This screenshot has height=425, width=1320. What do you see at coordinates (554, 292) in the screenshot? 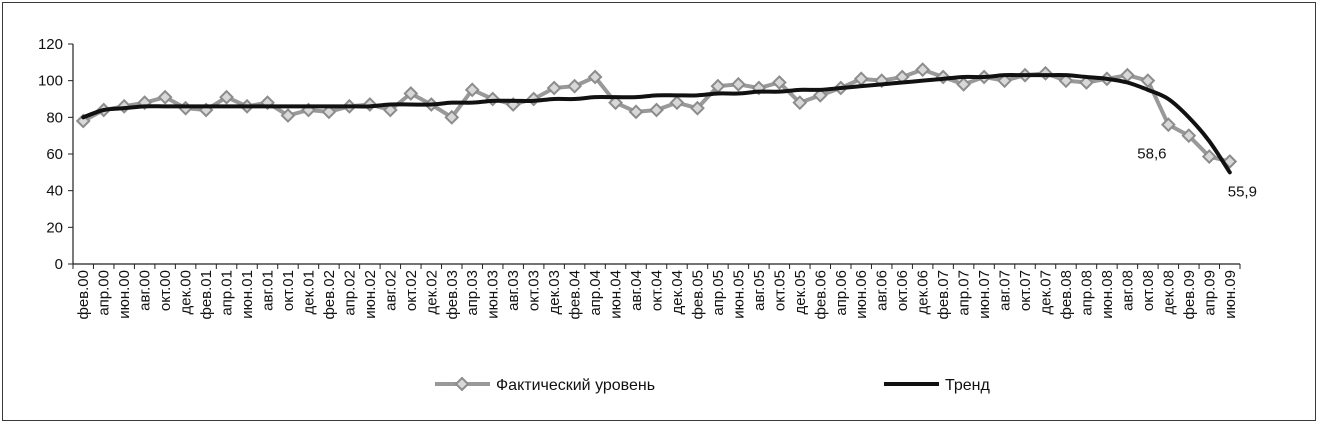
I see `x-tick-label: дек.03` at bounding box center [554, 292].